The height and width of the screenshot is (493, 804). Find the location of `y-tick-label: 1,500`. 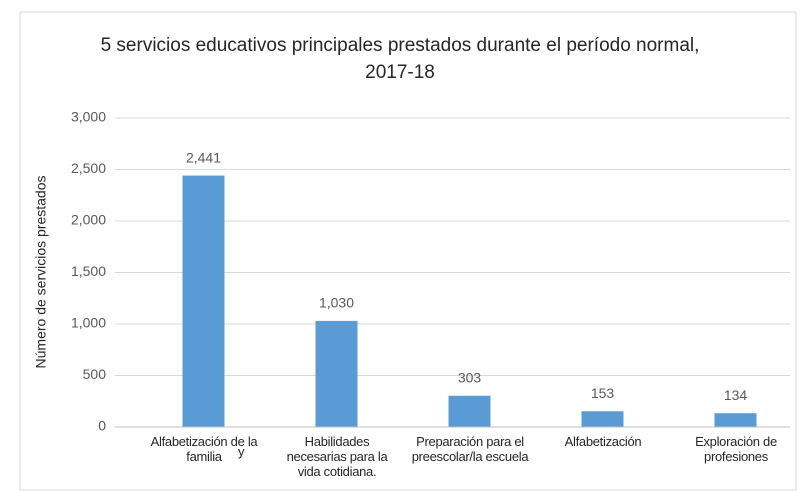

y-tick-label: 1,500 is located at coordinates (88, 271).